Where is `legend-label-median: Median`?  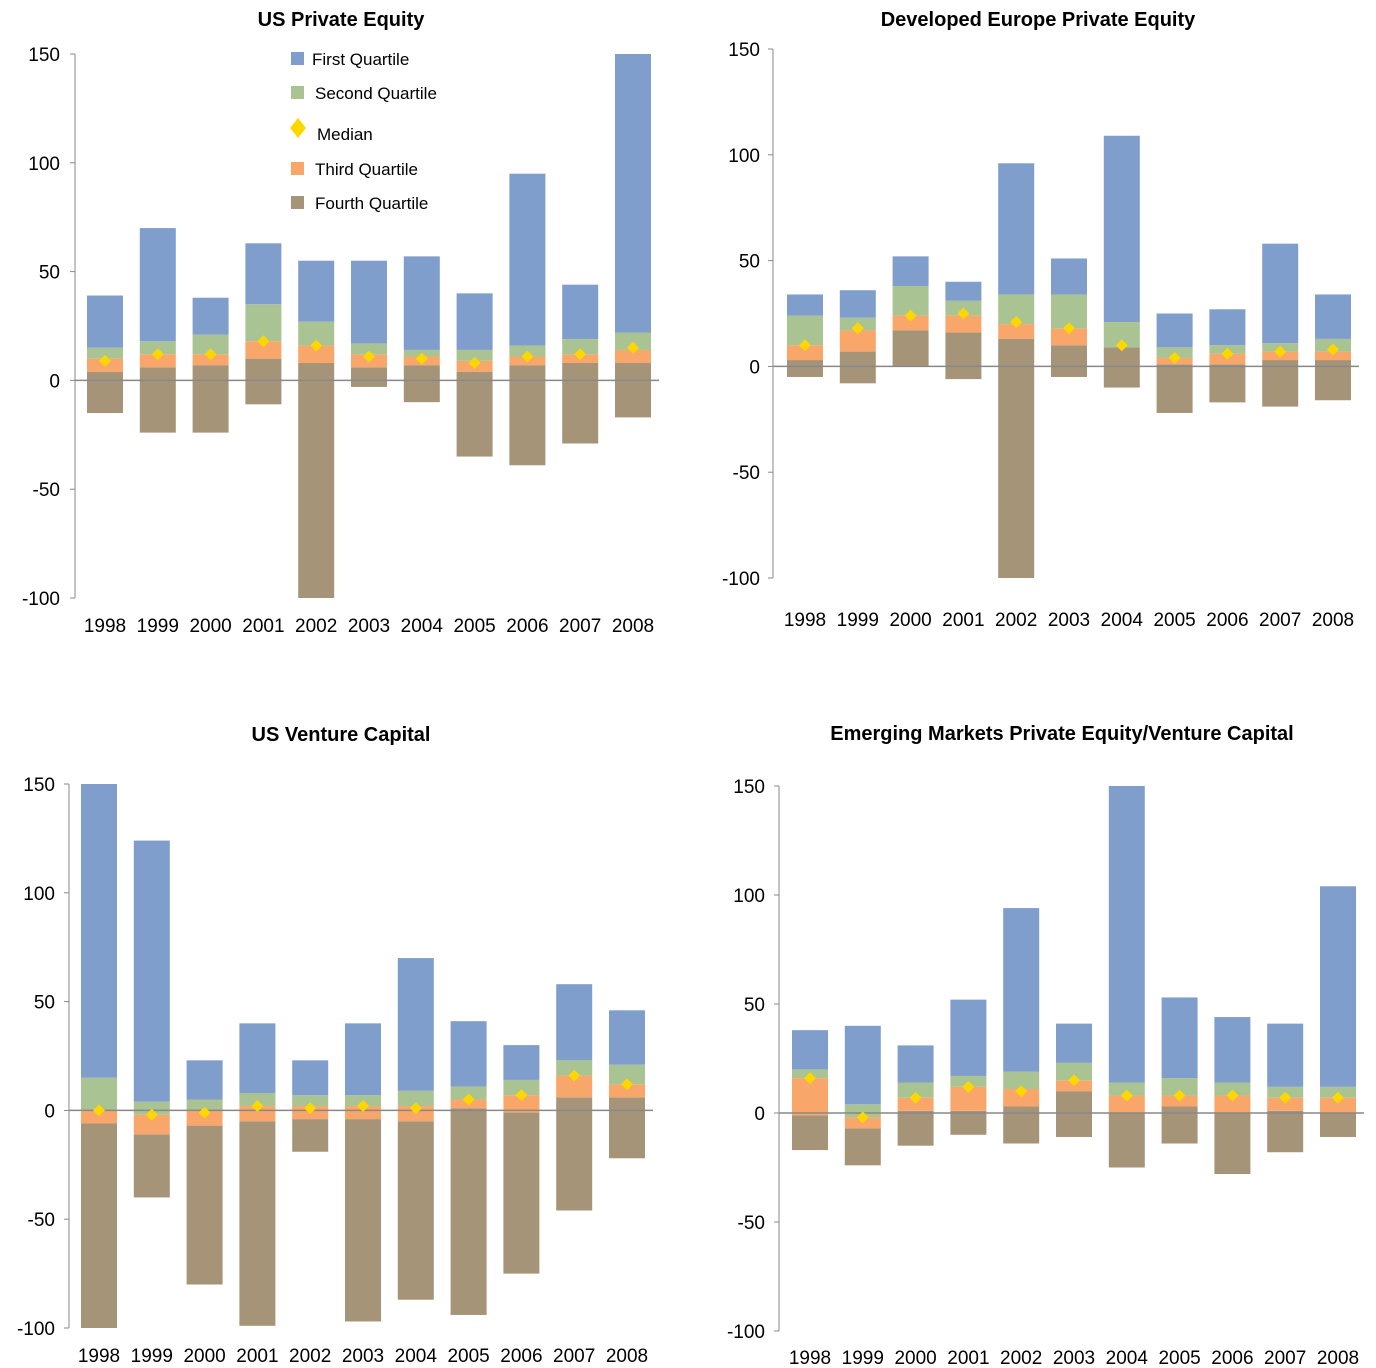
legend-label-median: Median is located at coordinates (345, 134).